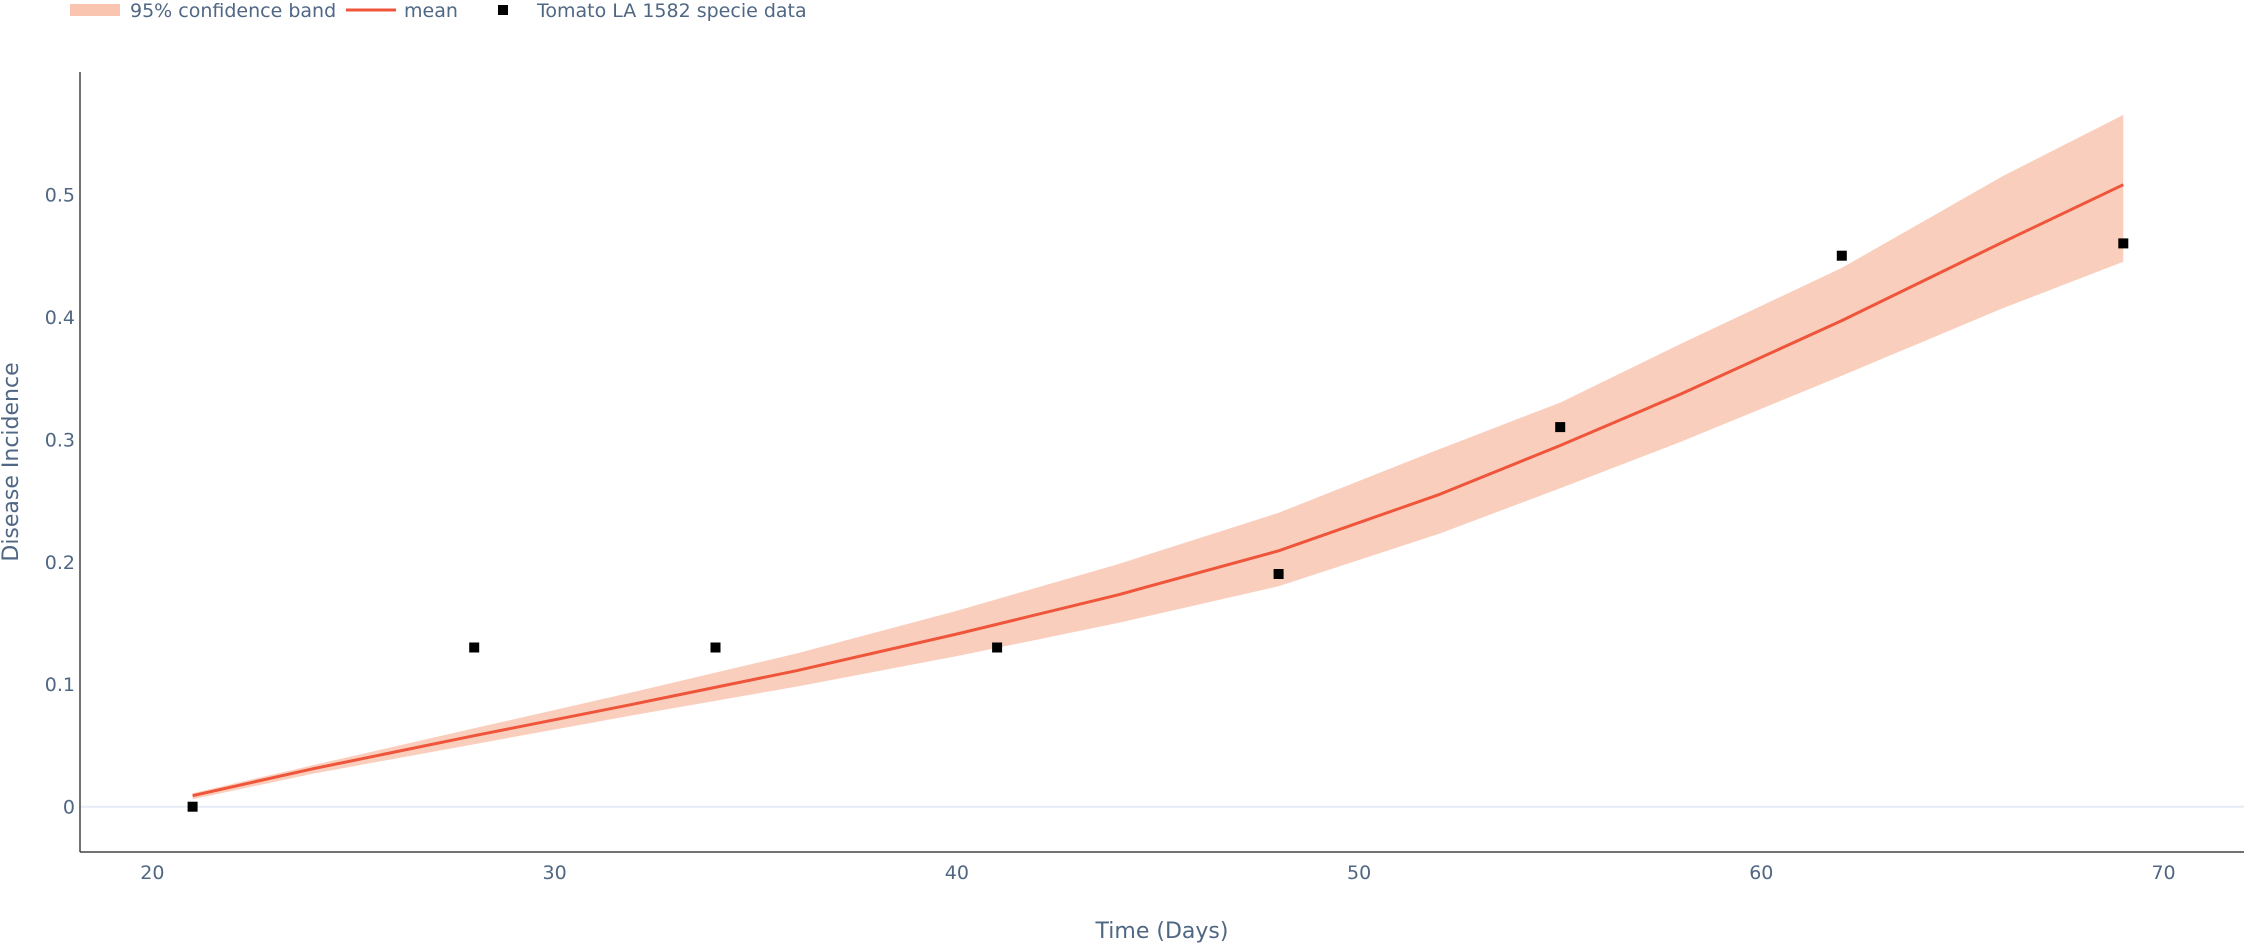  Describe the element at coordinates (555, 873) in the screenshot. I see `x-tick-label: 30` at that location.